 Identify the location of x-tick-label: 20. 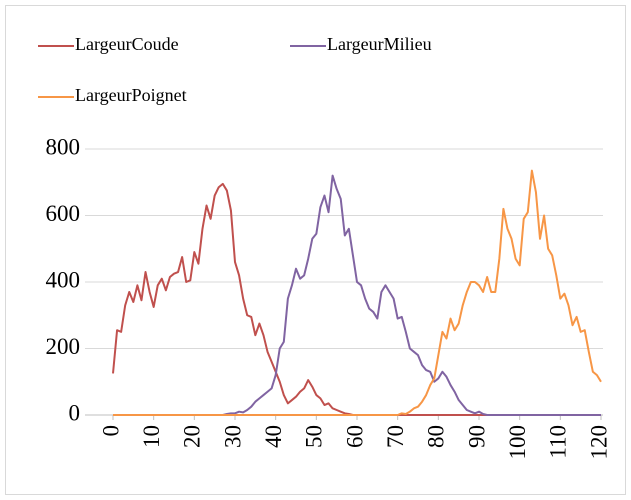
(192, 436).